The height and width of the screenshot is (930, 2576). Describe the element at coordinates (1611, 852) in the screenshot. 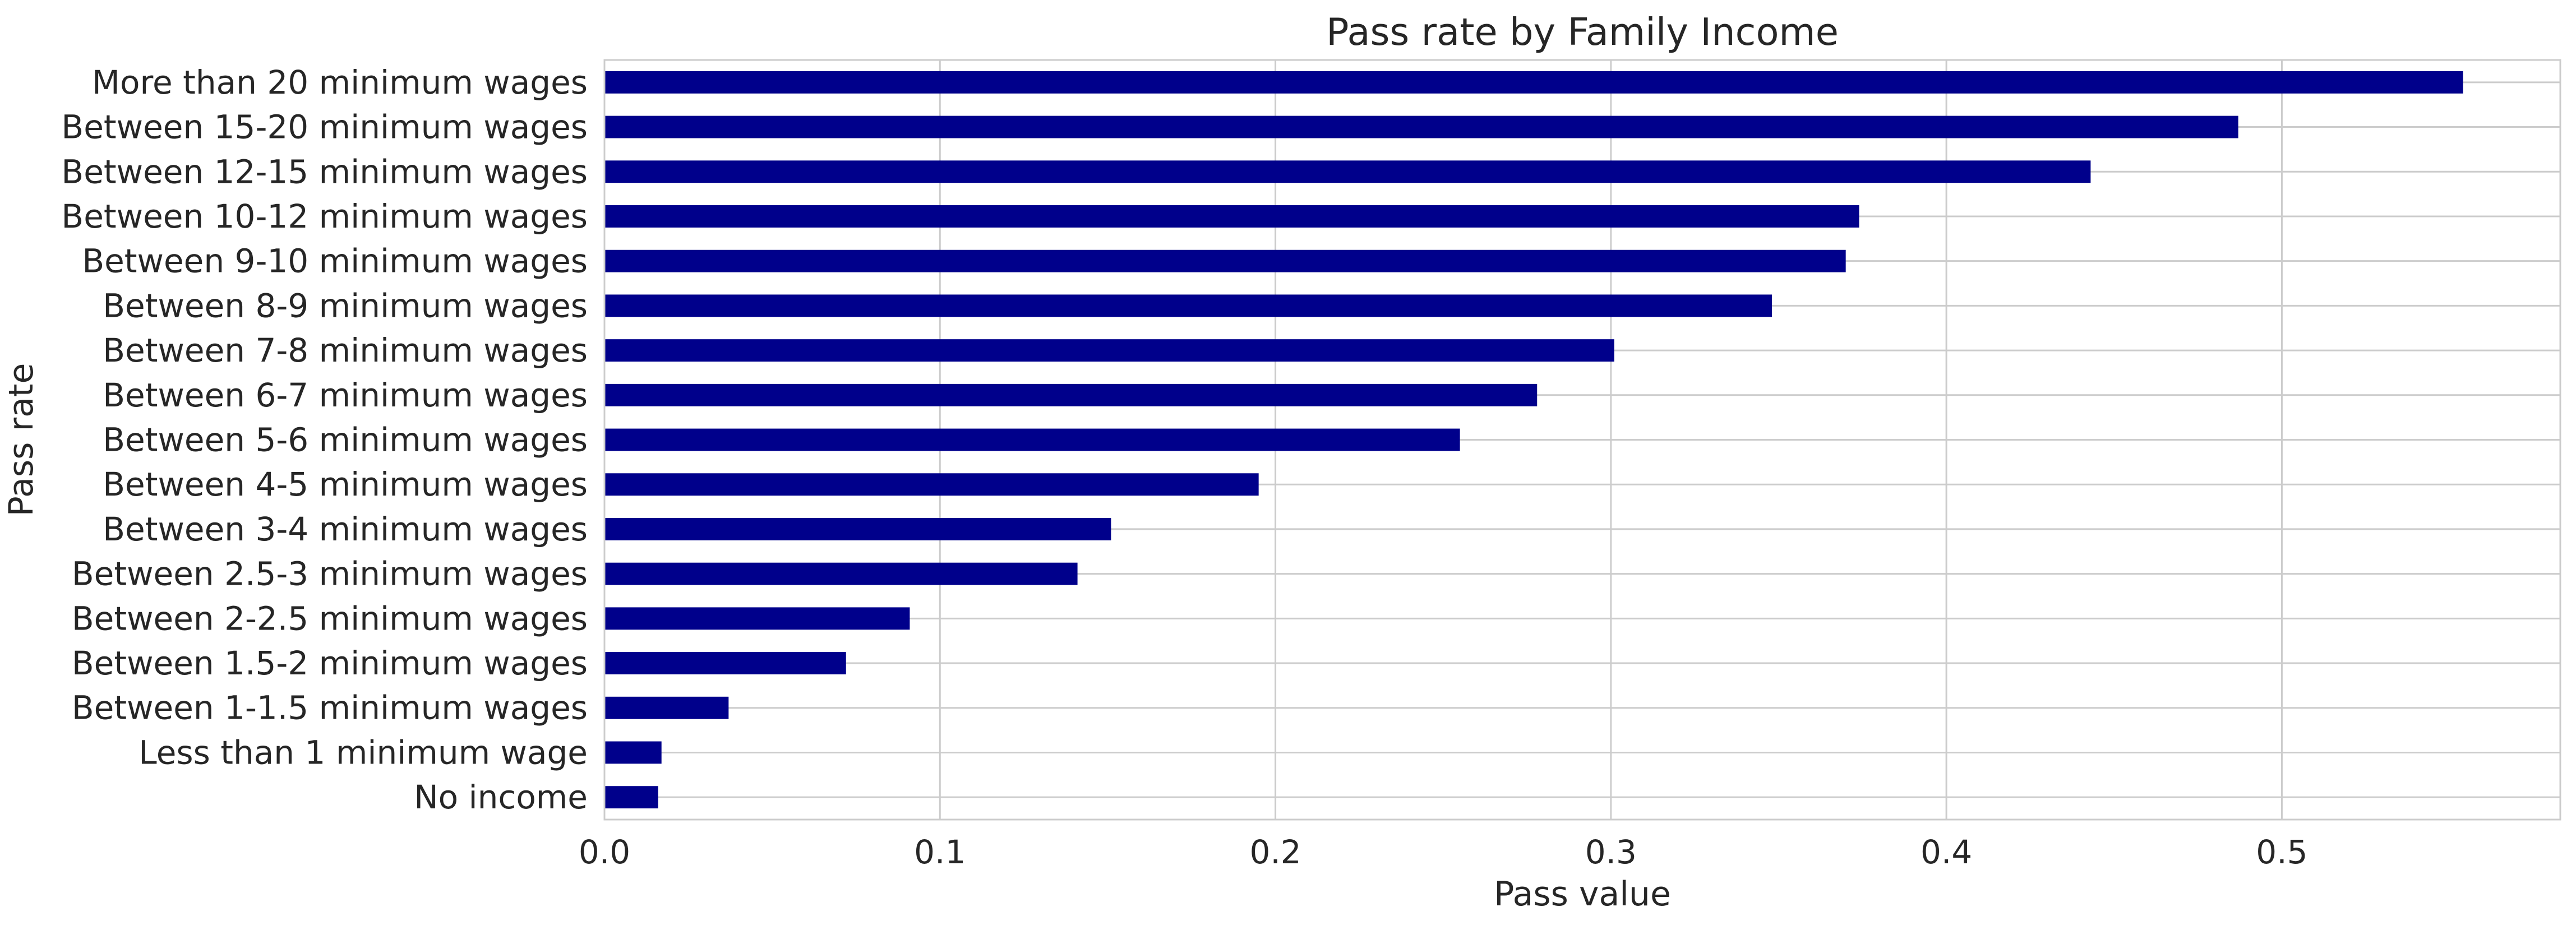

I see `x-tick-label: 0.3` at that location.